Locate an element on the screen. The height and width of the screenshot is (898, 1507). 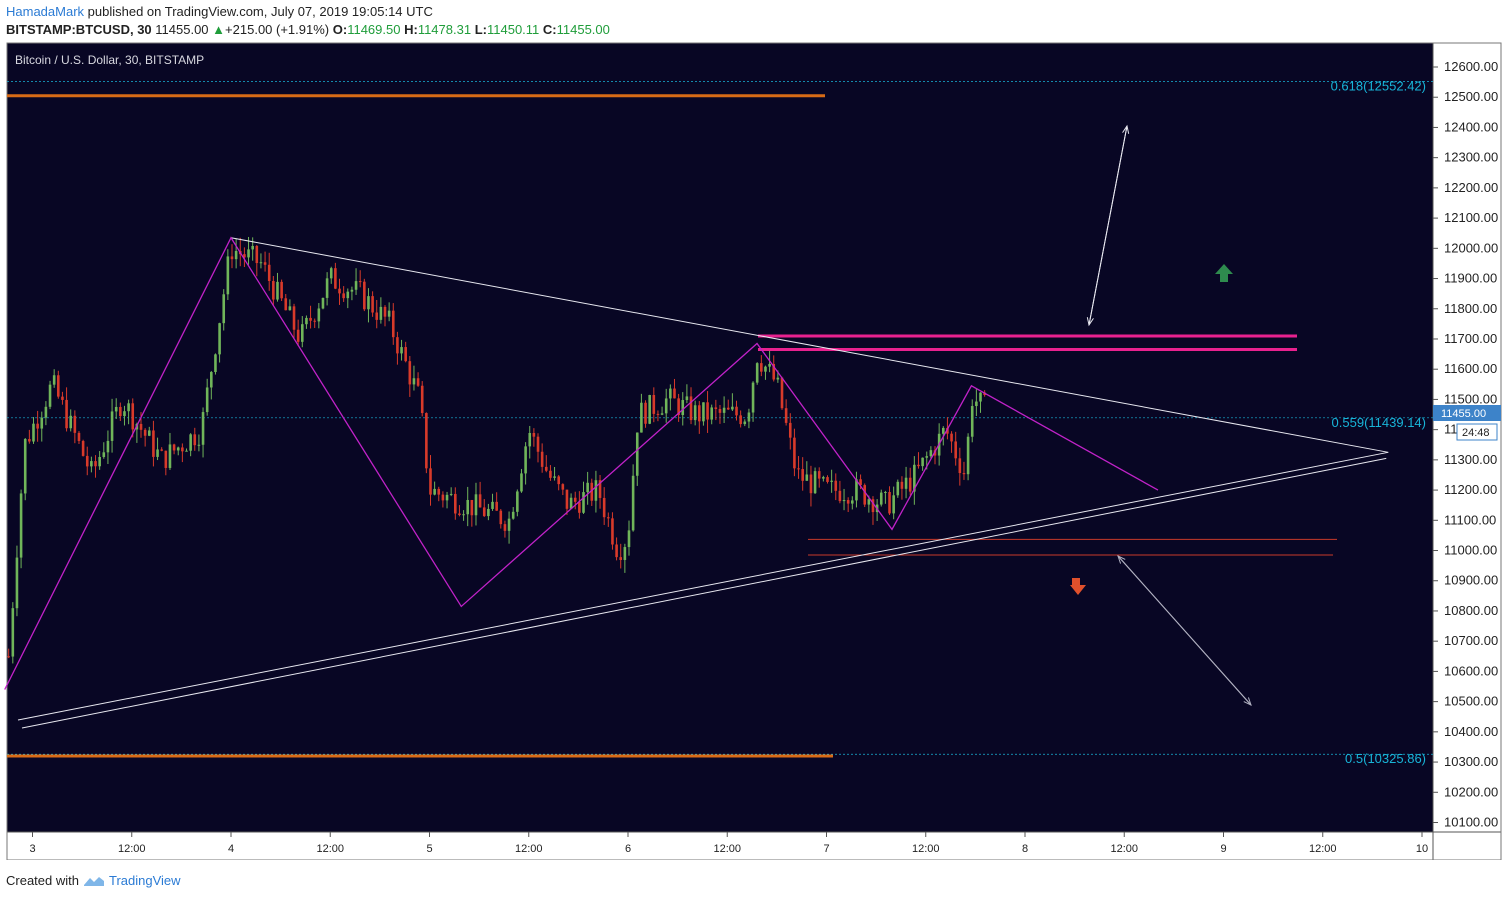
fib-level-label: 0.618(12552.42) is located at coordinates (1378, 85).